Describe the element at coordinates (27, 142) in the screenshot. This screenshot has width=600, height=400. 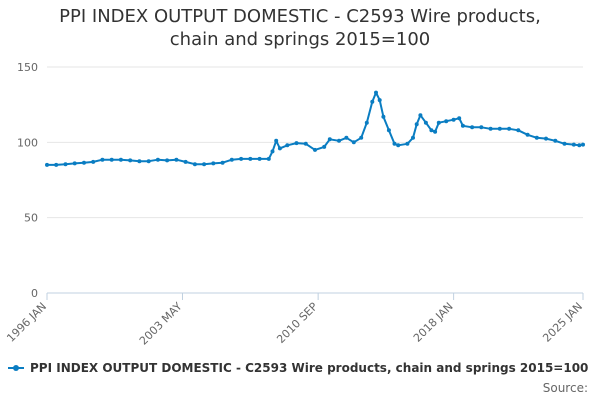
I see `y-tick-label: 100` at that location.